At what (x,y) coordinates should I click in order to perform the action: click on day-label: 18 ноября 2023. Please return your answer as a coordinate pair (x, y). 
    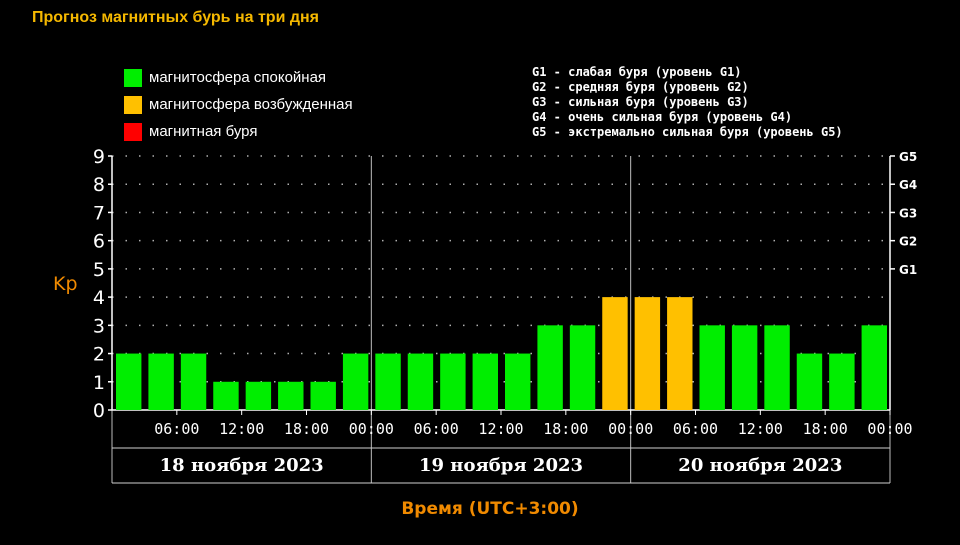
    Looking at the image, I should click on (242, 465).